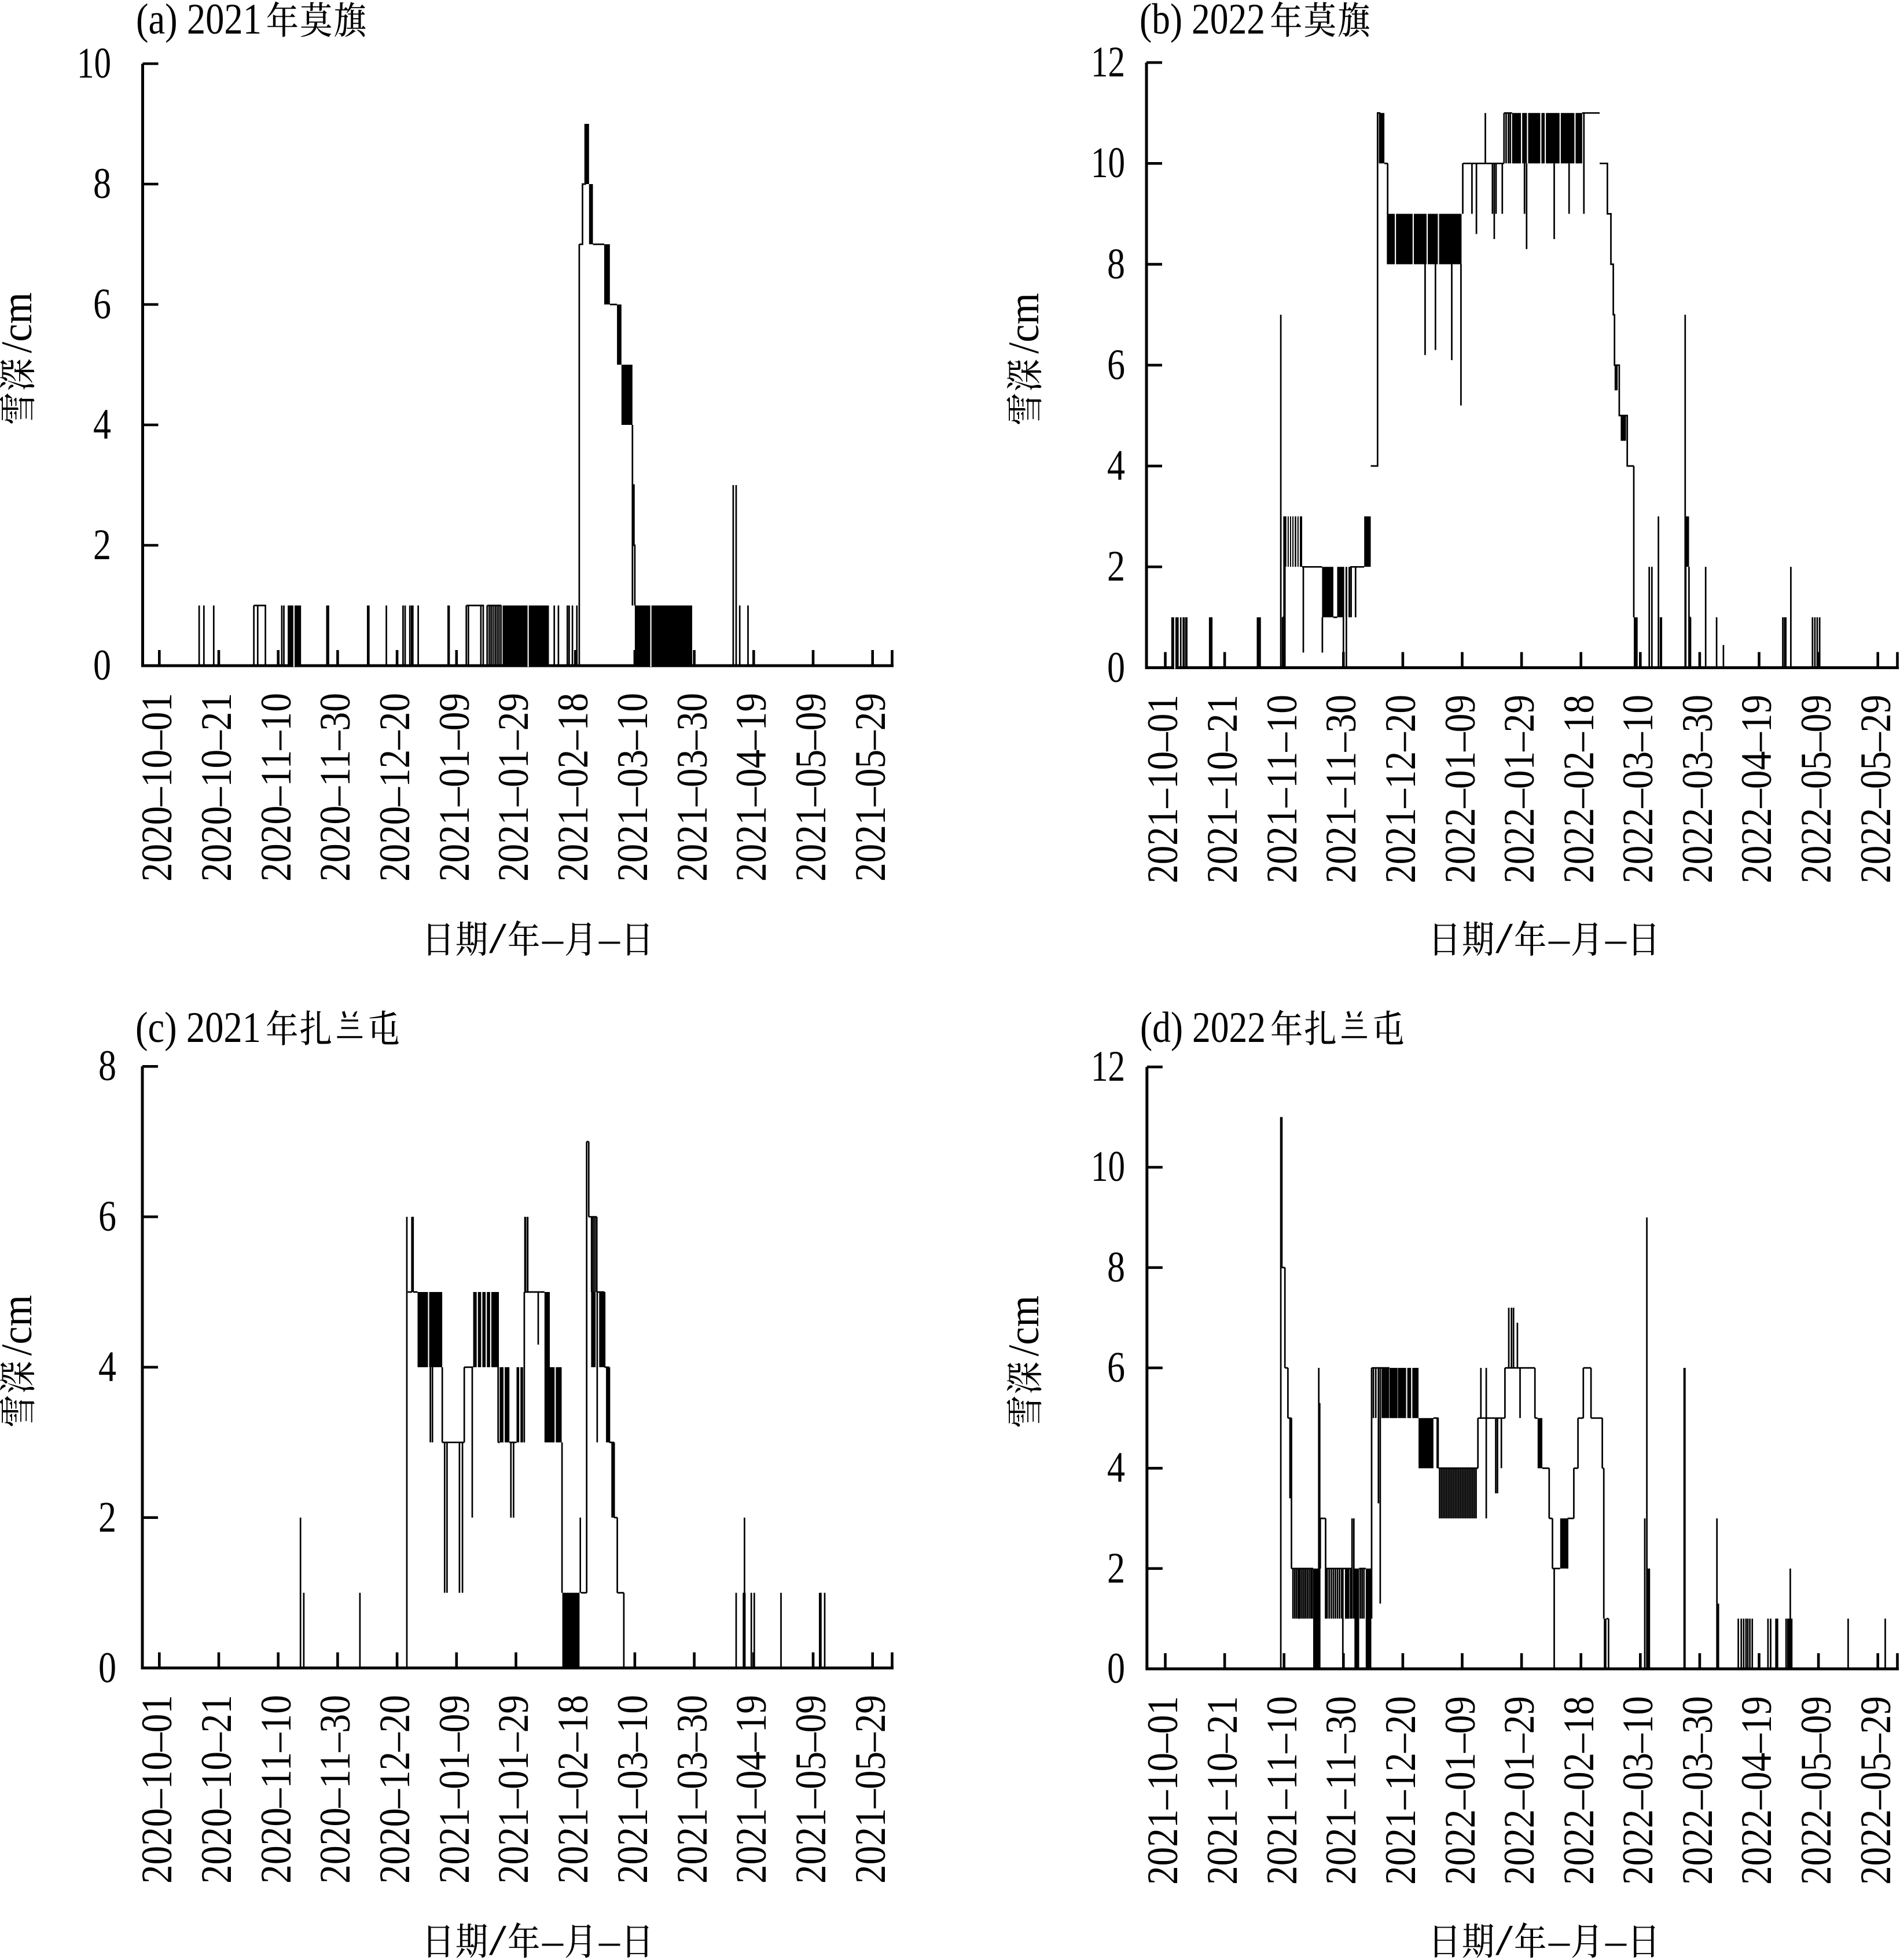  I want to click on svg-text: (c) 2021, so click(198, 1028).